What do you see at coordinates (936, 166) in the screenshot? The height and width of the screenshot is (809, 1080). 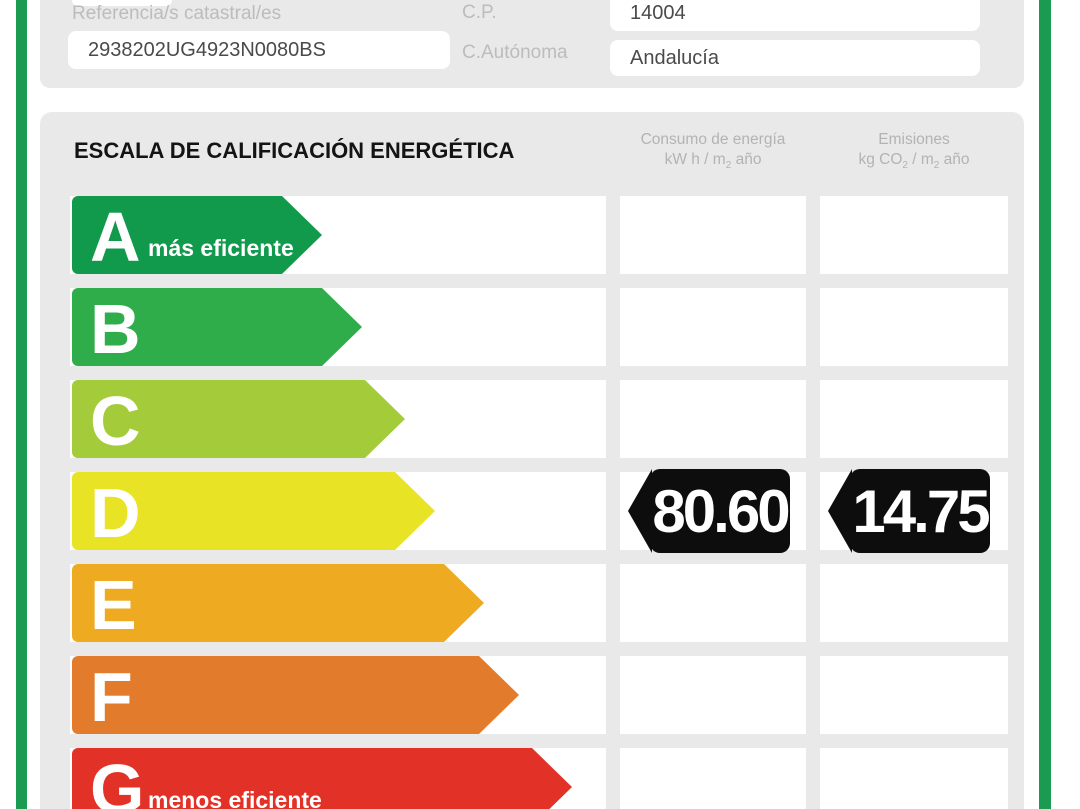 I see `emisiones-unit-sub2: 2` at bounding box center [936, 166].